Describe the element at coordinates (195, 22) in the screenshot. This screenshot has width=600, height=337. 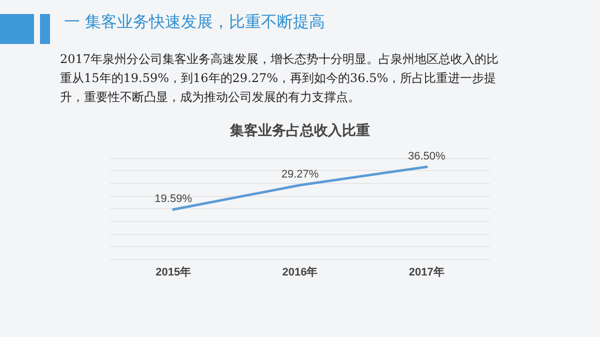
I see `text: 一 集客业务快速发展，比重不断提高` at that location.